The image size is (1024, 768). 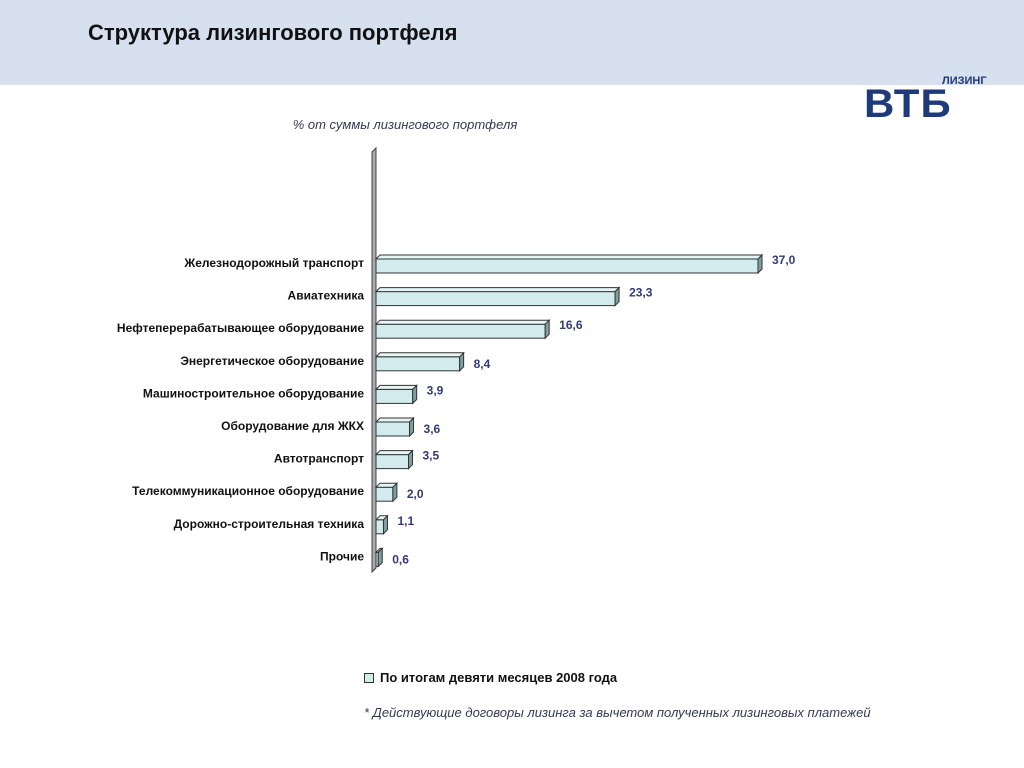 I want to click on chart-title: % от суммы лизингового портфеля, so click(x=405, y=124).